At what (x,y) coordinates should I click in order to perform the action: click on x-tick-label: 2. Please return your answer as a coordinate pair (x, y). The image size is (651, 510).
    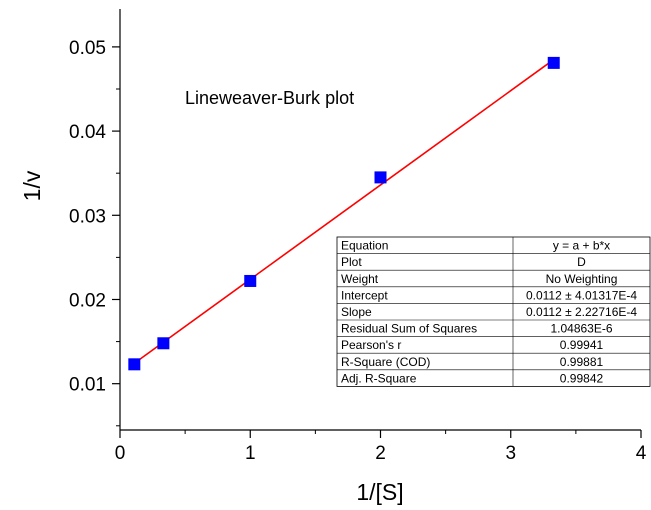
    Looking at the image, I should click on (380, 453).